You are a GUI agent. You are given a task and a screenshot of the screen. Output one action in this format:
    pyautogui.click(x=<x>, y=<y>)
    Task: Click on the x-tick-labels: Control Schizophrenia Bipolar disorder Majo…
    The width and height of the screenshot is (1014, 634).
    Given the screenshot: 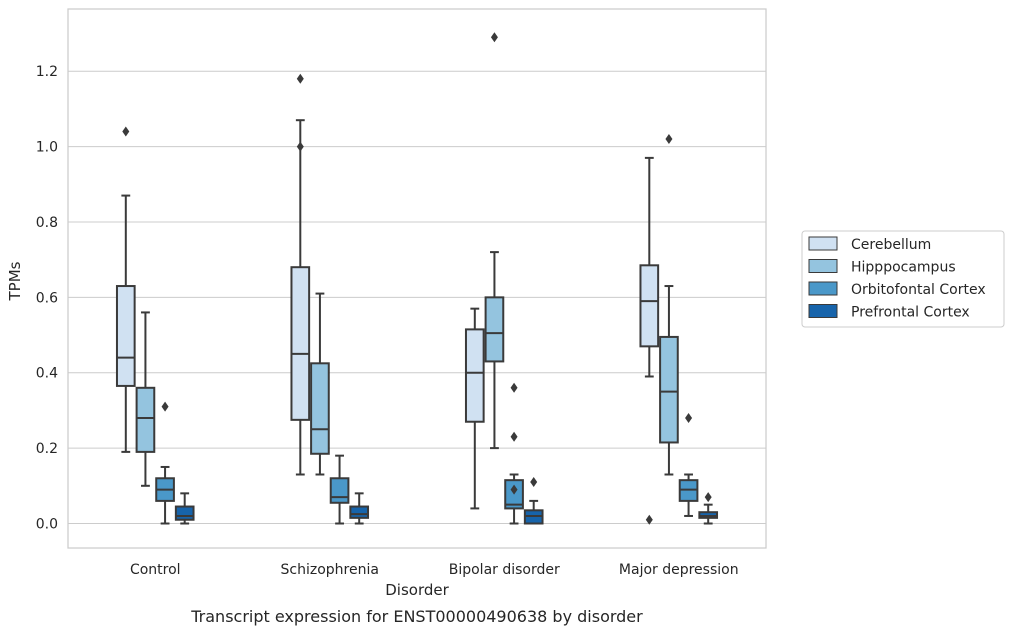 What is the action you would take?
    pyautogui.click(x=434, y=570)
    